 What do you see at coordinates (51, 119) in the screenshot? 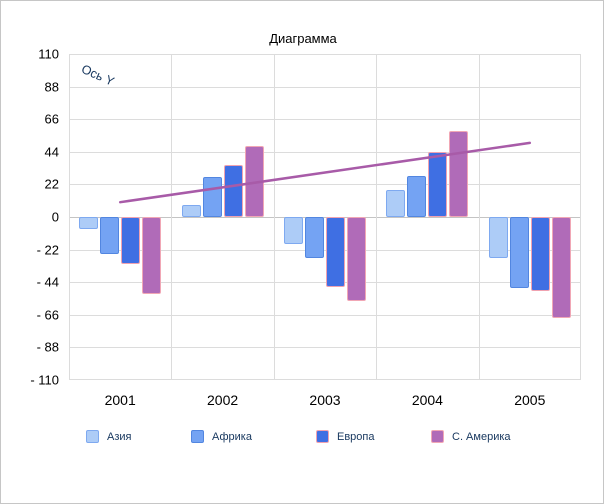
I see `y-tick-label: 66` at bounding box center [51, 119].